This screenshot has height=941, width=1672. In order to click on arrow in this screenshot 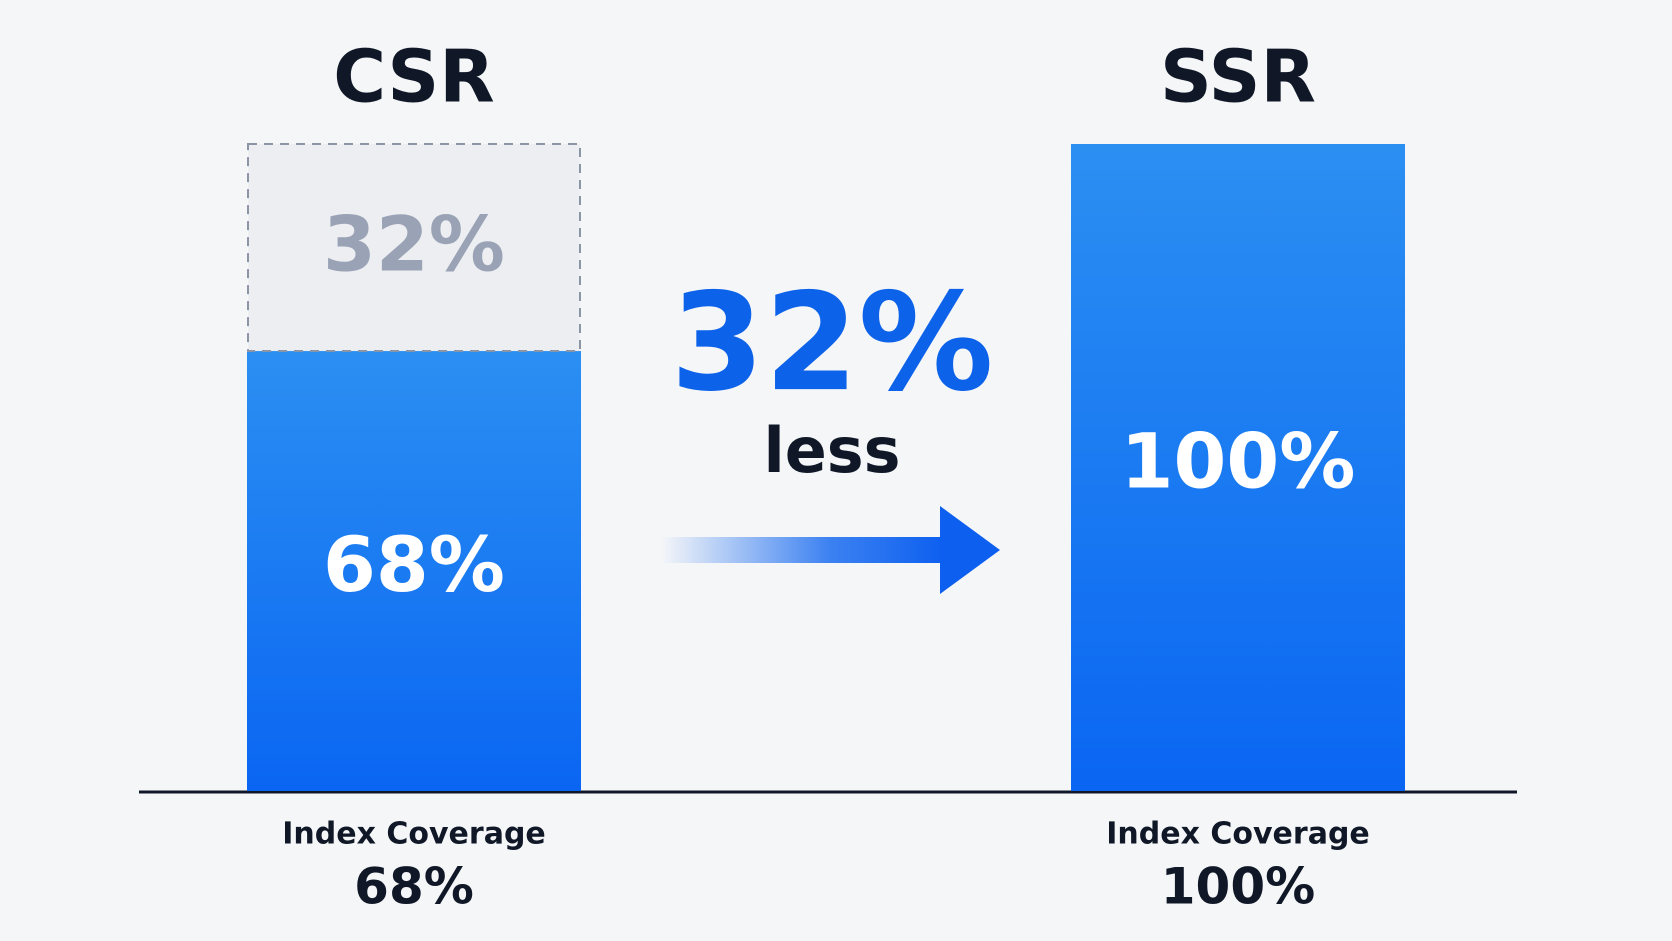, I will do `click(830, 550)`.